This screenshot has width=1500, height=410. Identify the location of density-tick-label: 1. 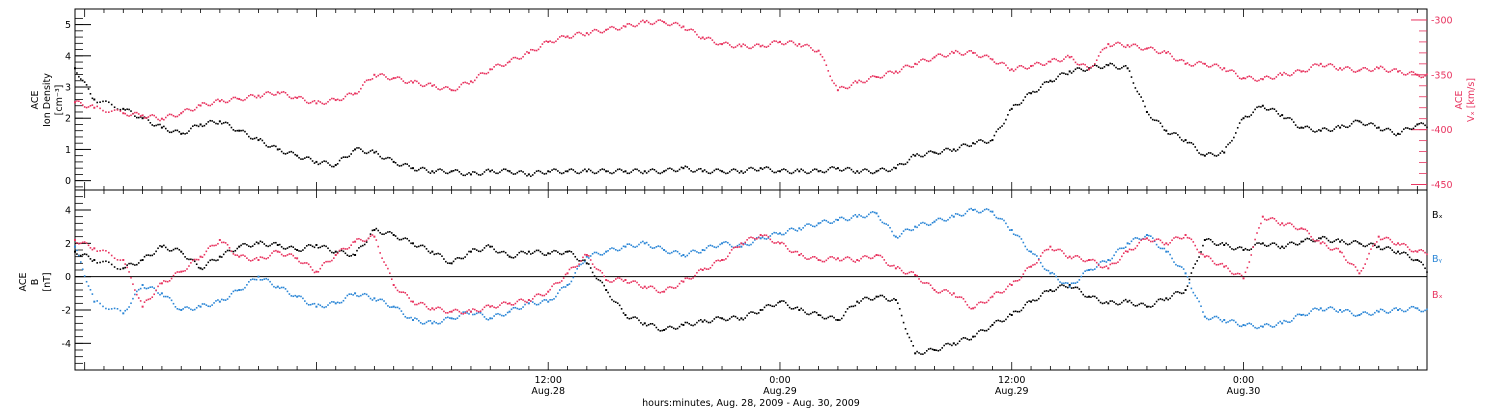
(68, 150).